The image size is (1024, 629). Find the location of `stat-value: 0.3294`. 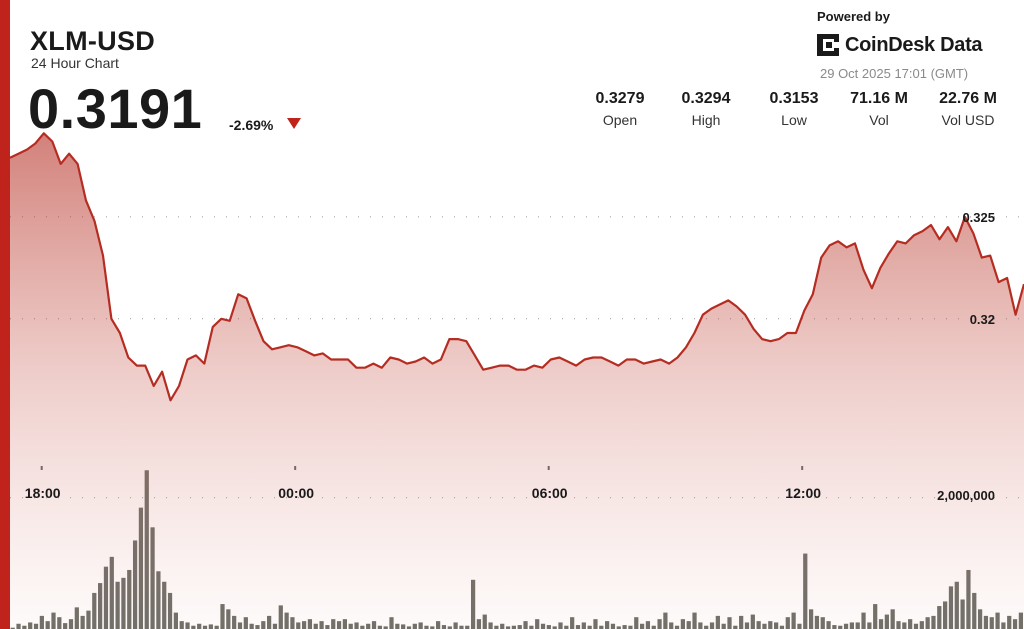

stat-value: 0.3294 is located at coordinates (706, 98).